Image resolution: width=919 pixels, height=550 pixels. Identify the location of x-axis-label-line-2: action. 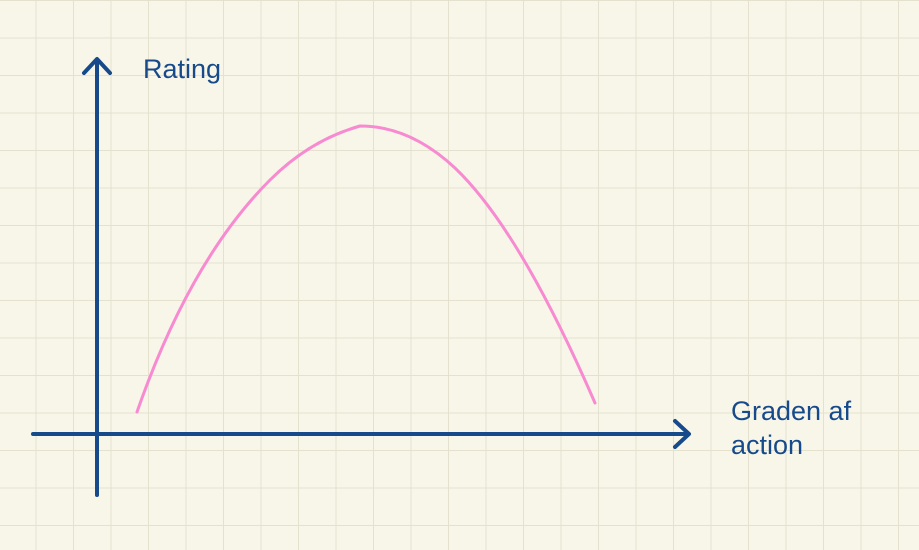
(767, 445).